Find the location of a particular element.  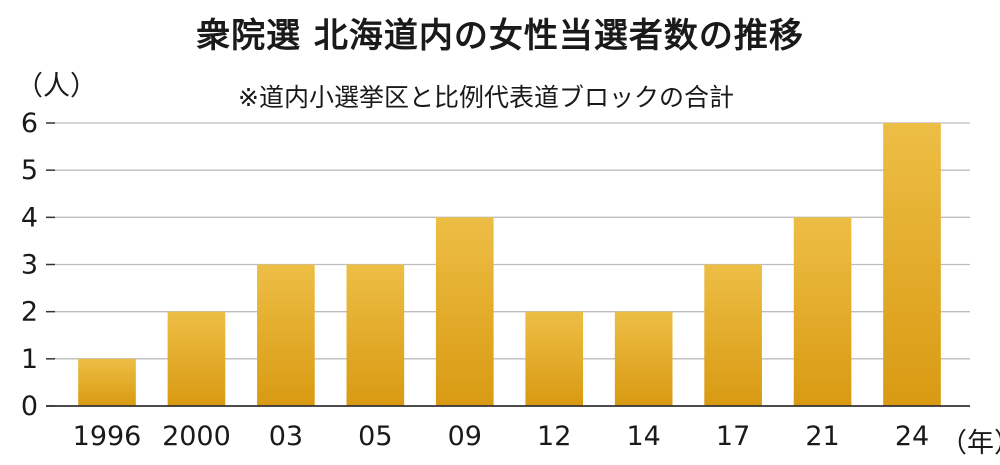

y-tick-label-1: 1 is located at coordinates (29, 359).